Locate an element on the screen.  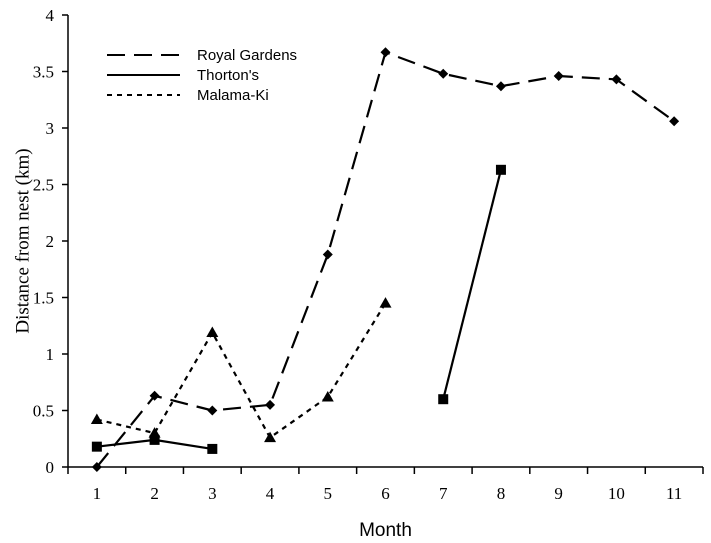
y-tick-label: 2 is located at coordinates (50, 241).